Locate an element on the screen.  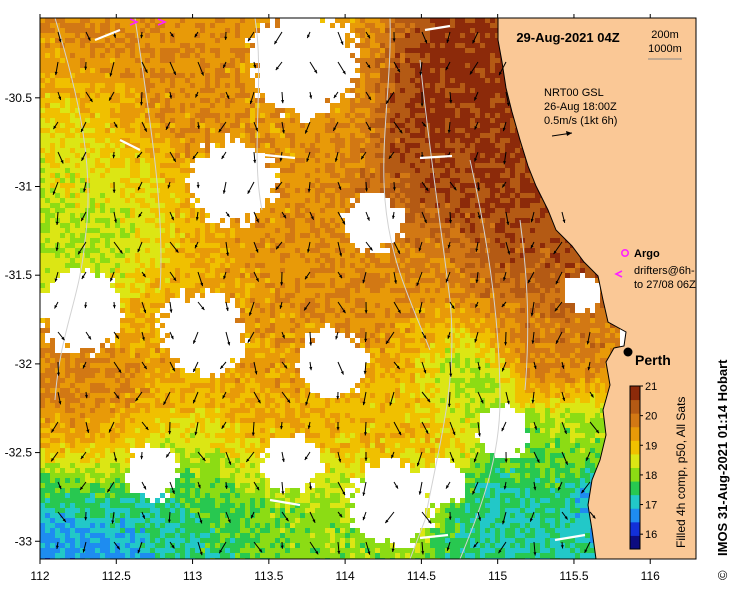
lat-tick-label: -30.5 is located at coordinates (19, 98).